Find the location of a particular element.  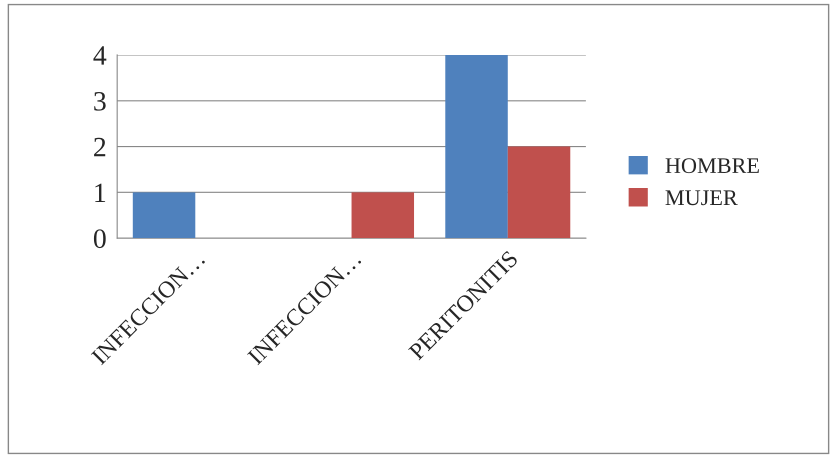

y-tick-label: 0 is located at coordinates (100, 238).